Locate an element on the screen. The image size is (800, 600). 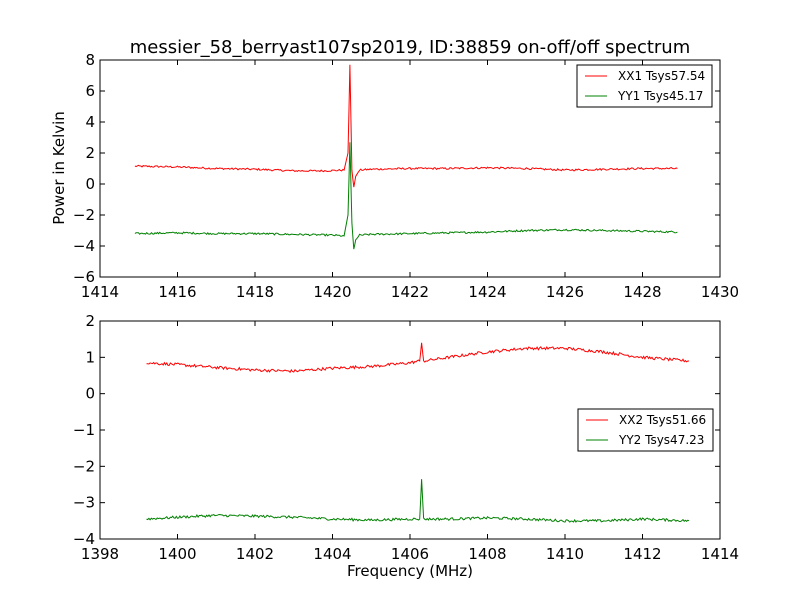
y-tick-label: 4 is located at coordinates (90, 122).